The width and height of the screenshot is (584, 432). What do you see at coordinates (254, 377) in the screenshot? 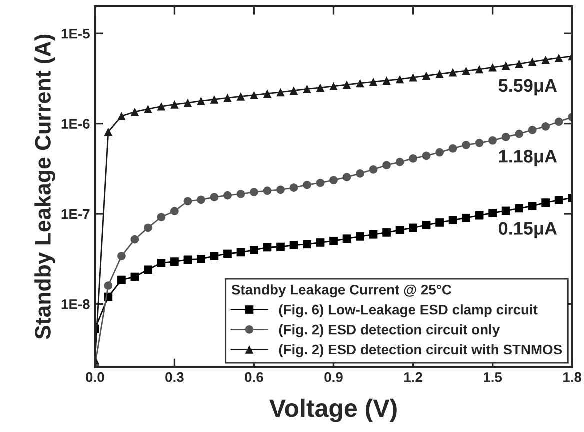
I see `x-tick-label: 0.6` at bounding box center [254, 377].